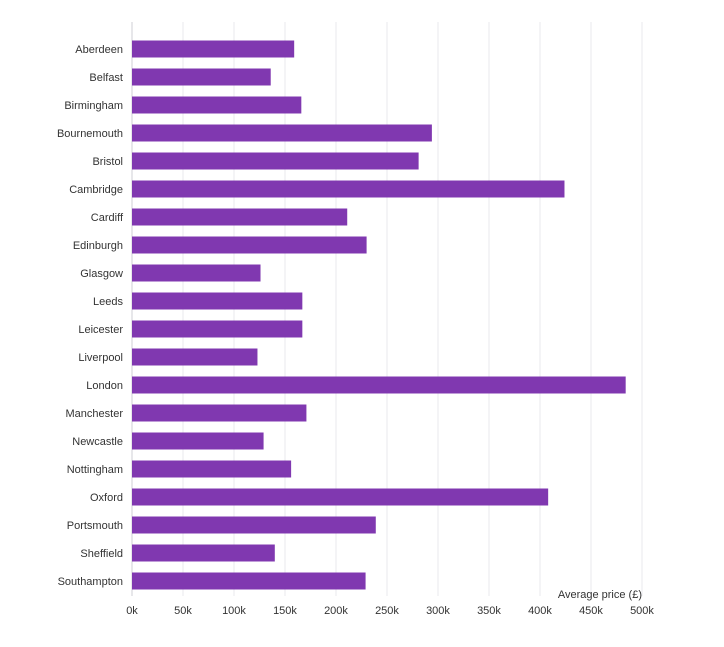 This screenshot has width=724, height=647. Describe the element at coordinates (642, 611) in the screenshot. I see `x-tick-label: 500k` at that location.